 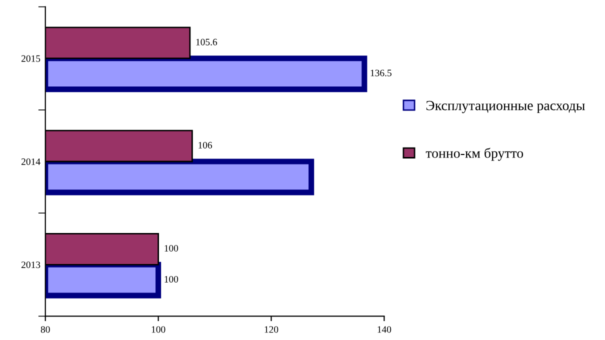 What do you see at coordinates (207, 42) in the screenshot?
I see `data-label: 105.6` at bounding box center [207, 42].